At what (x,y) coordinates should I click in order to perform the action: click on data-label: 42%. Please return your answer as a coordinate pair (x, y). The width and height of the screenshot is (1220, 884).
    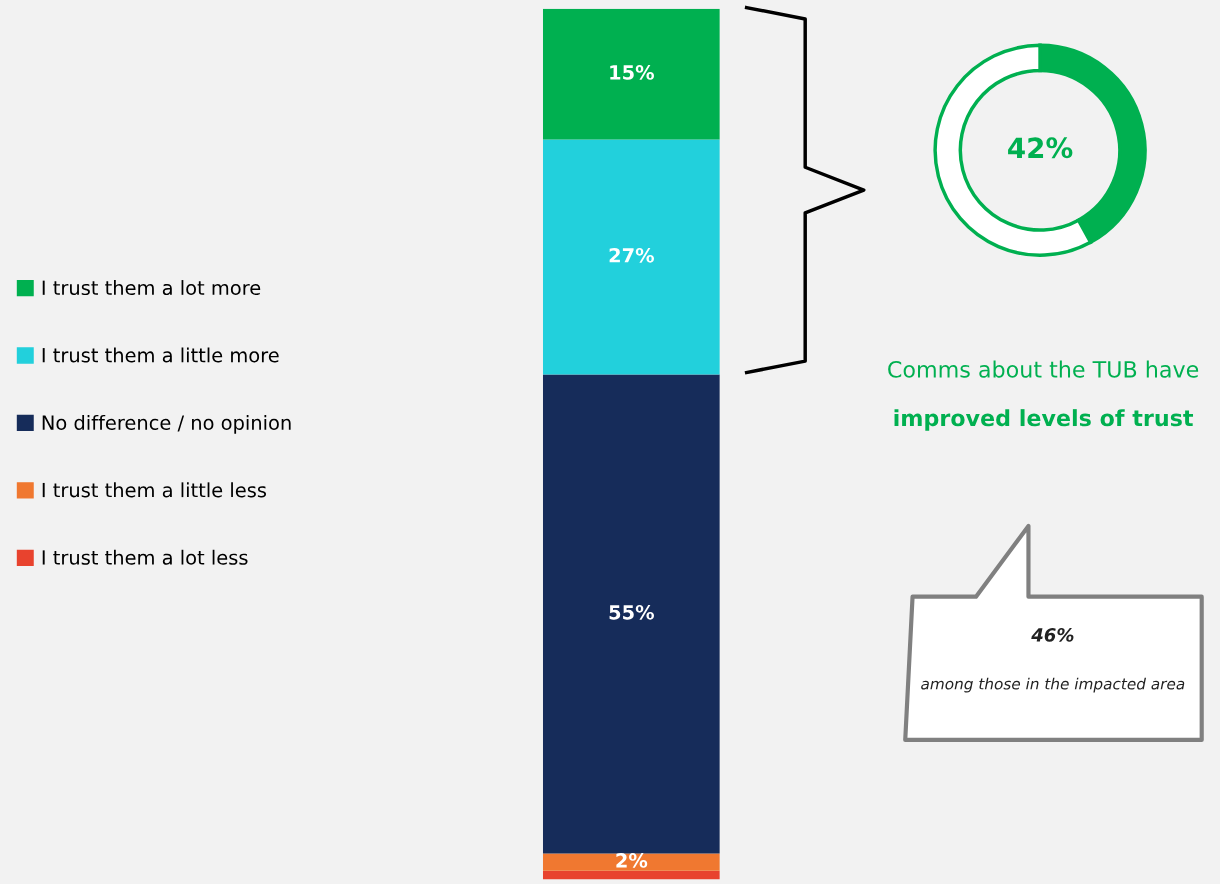
    Looking at the image, I should click on (1040, 148).